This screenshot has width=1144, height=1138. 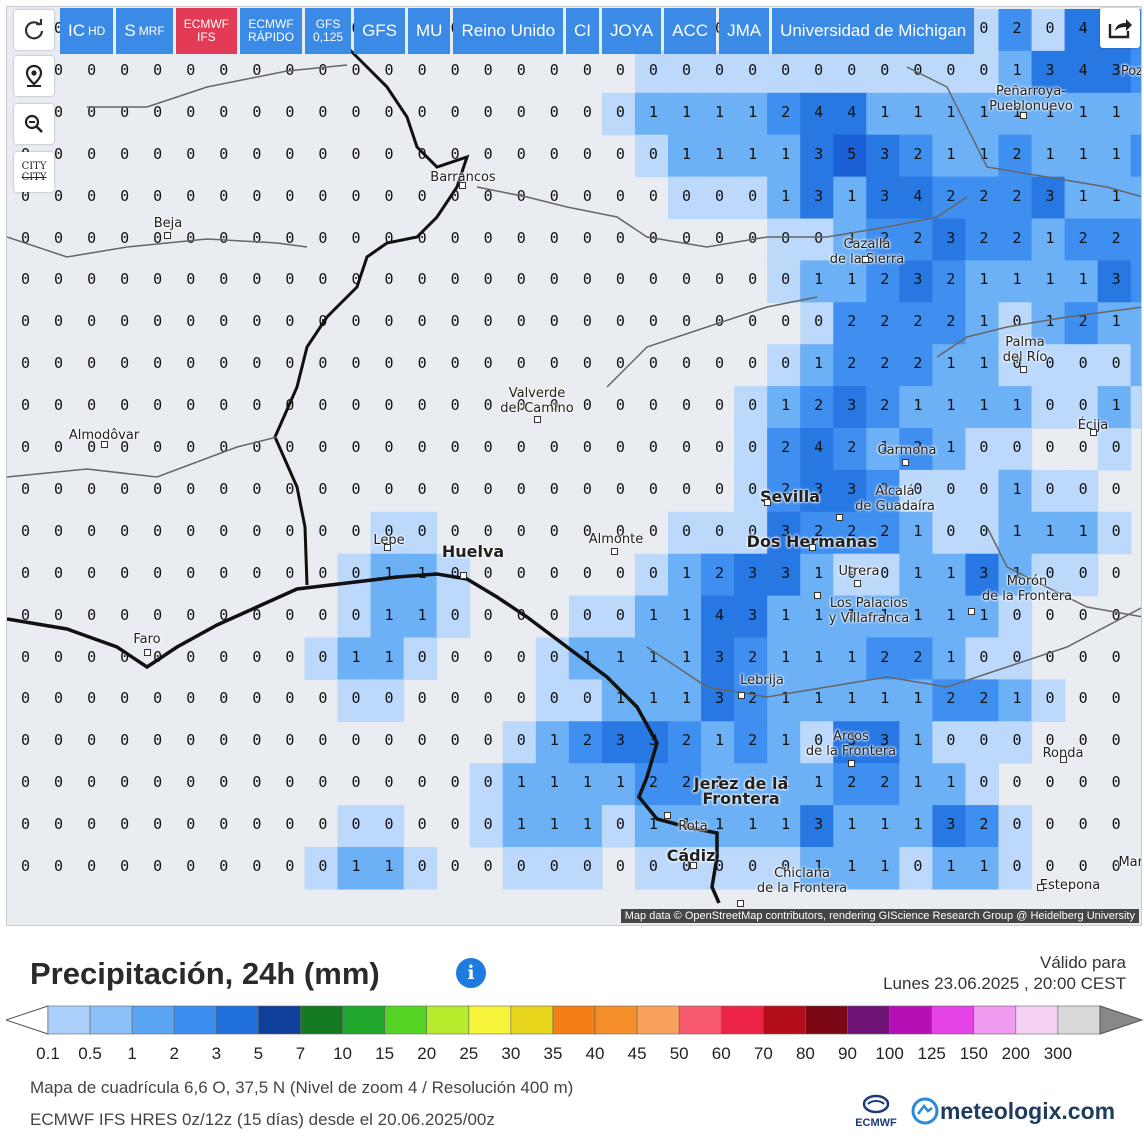 I want to click on model-button: JOYA, so click(x=632, y=31).